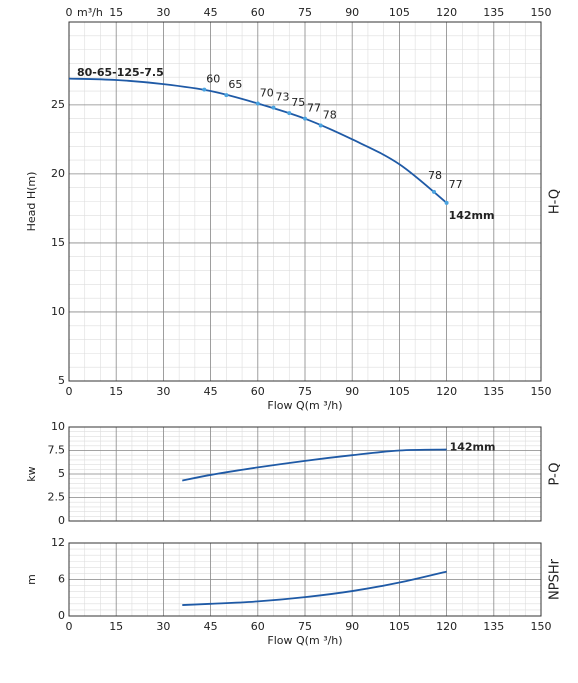 The width and height of the screenshot is (578, 683). Describe the element at coordinates (163, 12) in the screenshot. I see `top-x-tick-label: 30` at that location.